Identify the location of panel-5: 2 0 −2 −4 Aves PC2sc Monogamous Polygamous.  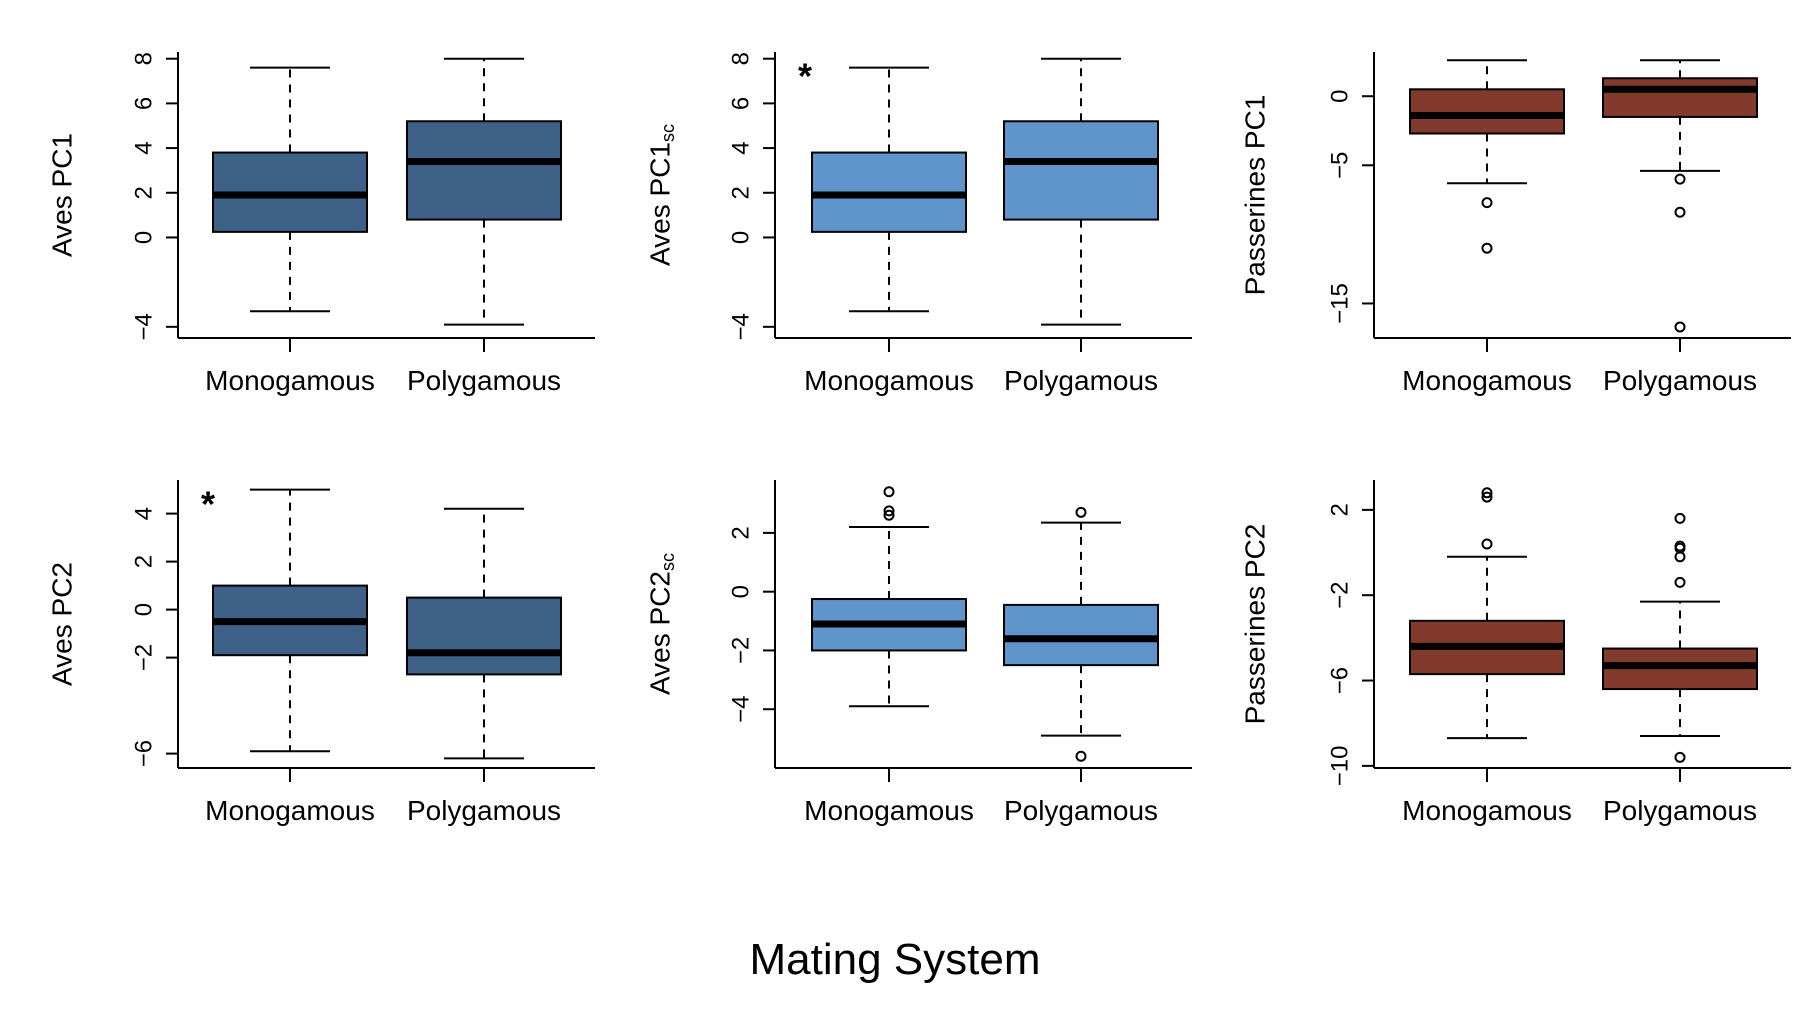
(918, 653).